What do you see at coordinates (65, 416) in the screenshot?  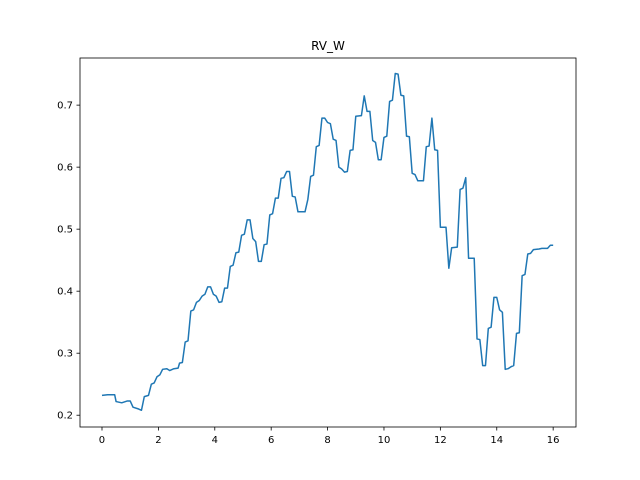 I see `y-tick-label: 0.2` at bounding box center [65, 416].